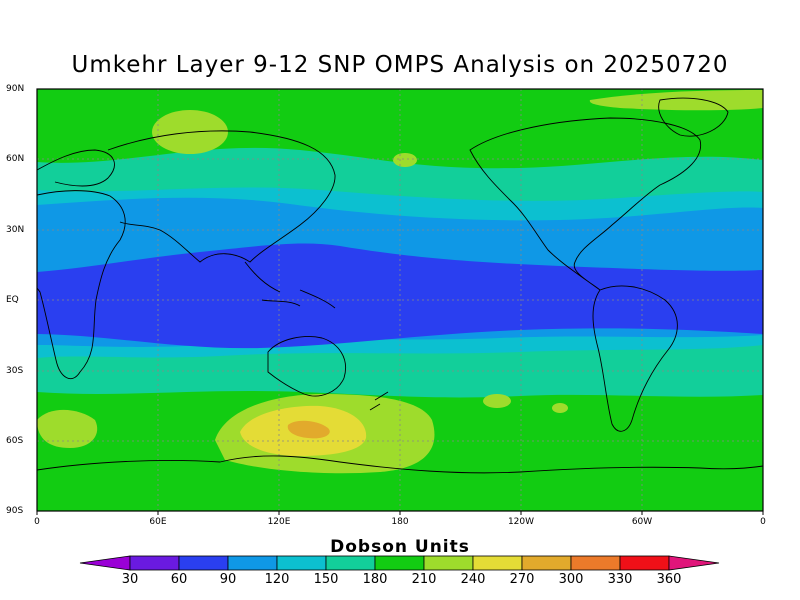 The image size is (800, 600). Describe the element at coordinates (105, 563) in the screenshot. I see `colorbar-arrow-low` at that location.